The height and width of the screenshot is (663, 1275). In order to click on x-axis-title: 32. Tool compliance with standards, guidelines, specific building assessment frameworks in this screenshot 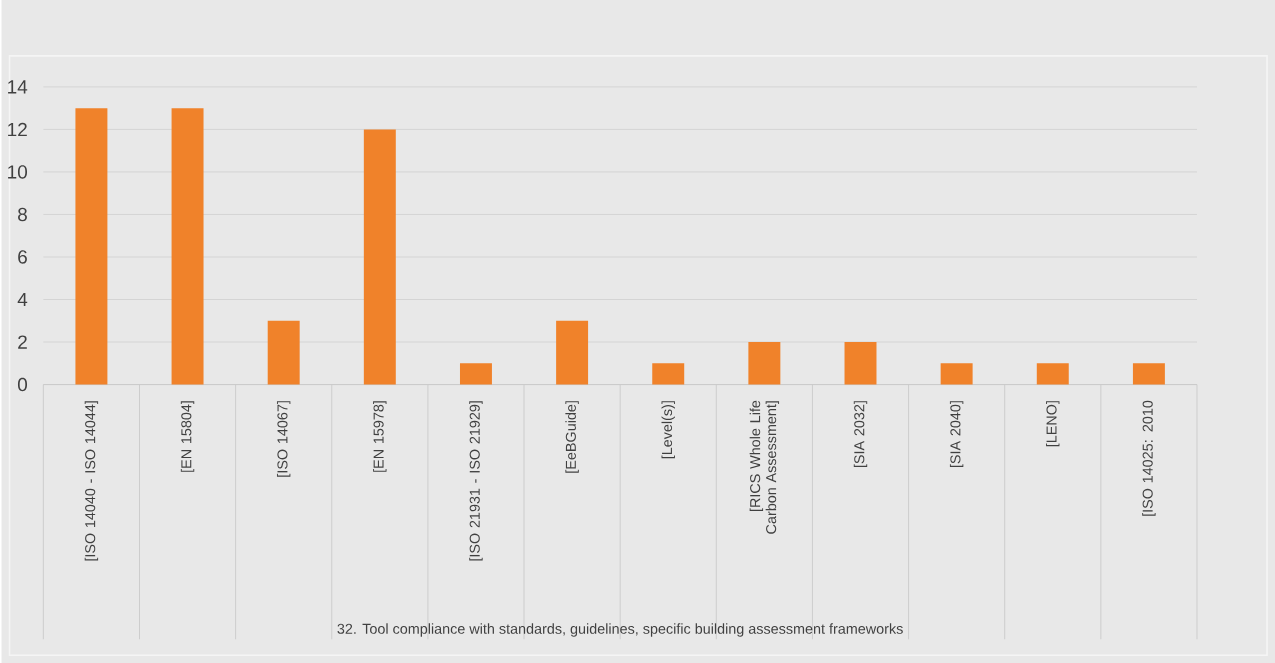, I will do `click(620, 630)`.